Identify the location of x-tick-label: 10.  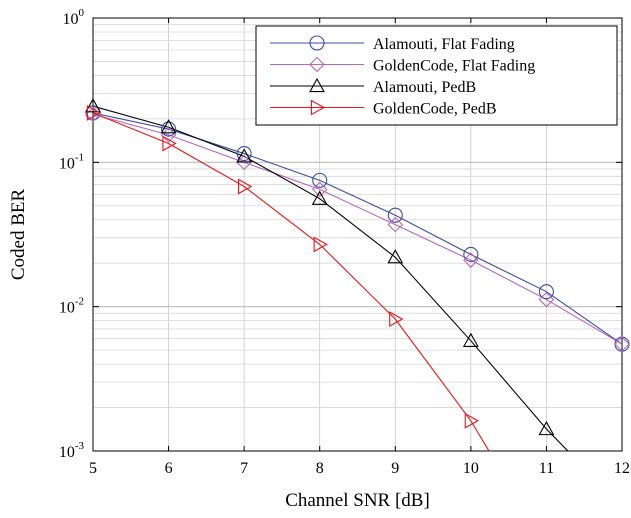
(471, 468).